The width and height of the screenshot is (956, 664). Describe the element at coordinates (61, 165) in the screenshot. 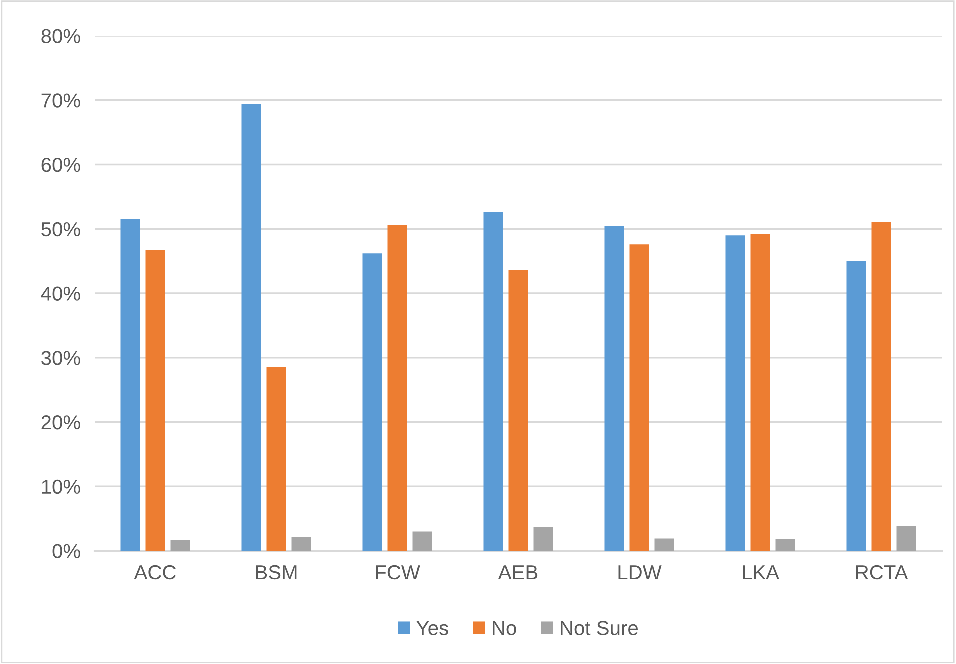

I see `y-tick-label: 60%` at that location.